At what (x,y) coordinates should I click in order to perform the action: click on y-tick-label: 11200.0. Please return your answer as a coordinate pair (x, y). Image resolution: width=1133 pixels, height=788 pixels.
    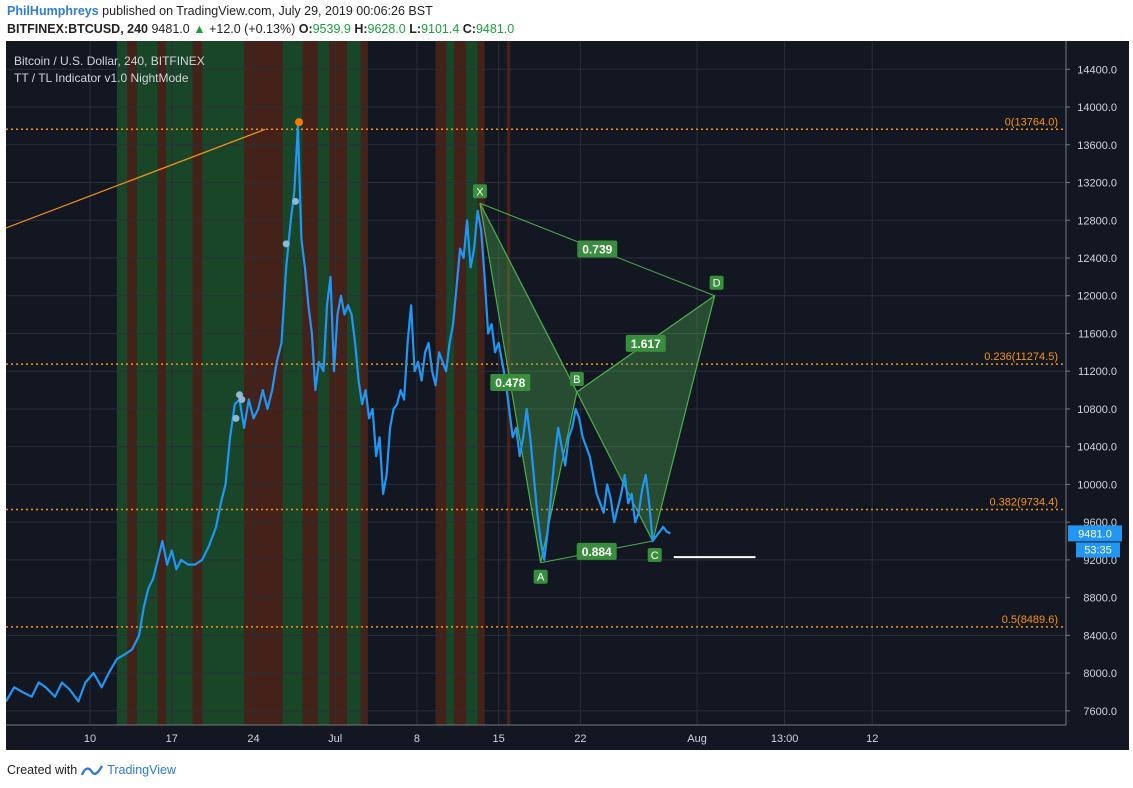
    Looking at the image, I should click on (1097, 372).